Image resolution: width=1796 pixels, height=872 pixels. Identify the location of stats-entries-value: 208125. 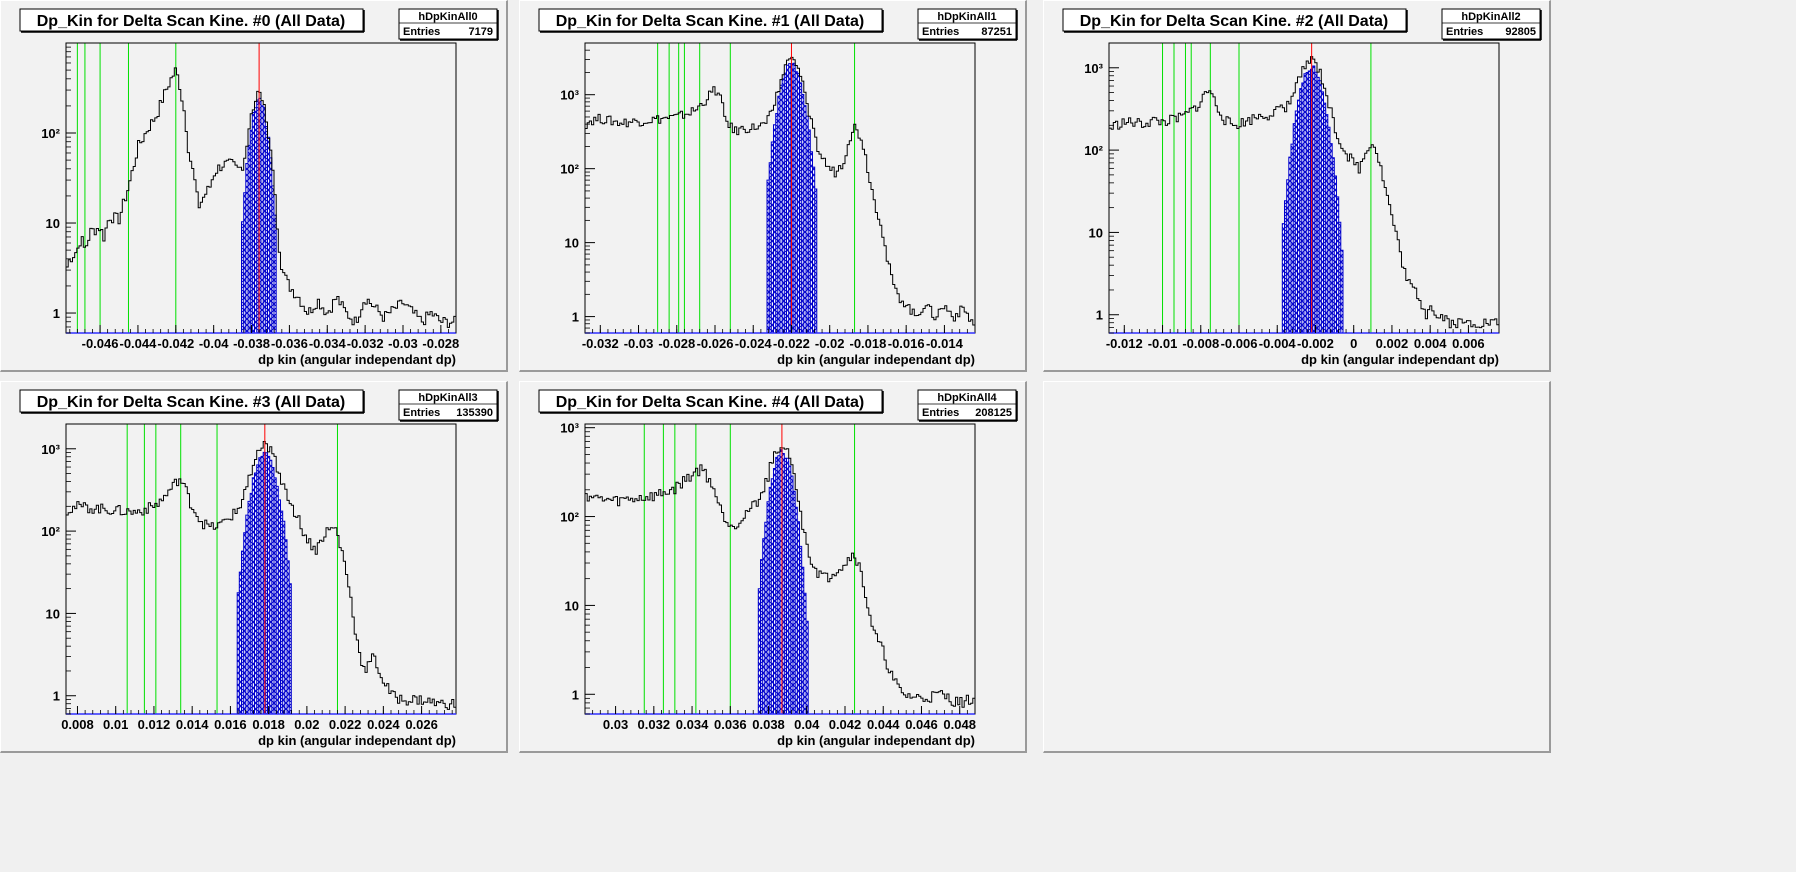
(993, 413).